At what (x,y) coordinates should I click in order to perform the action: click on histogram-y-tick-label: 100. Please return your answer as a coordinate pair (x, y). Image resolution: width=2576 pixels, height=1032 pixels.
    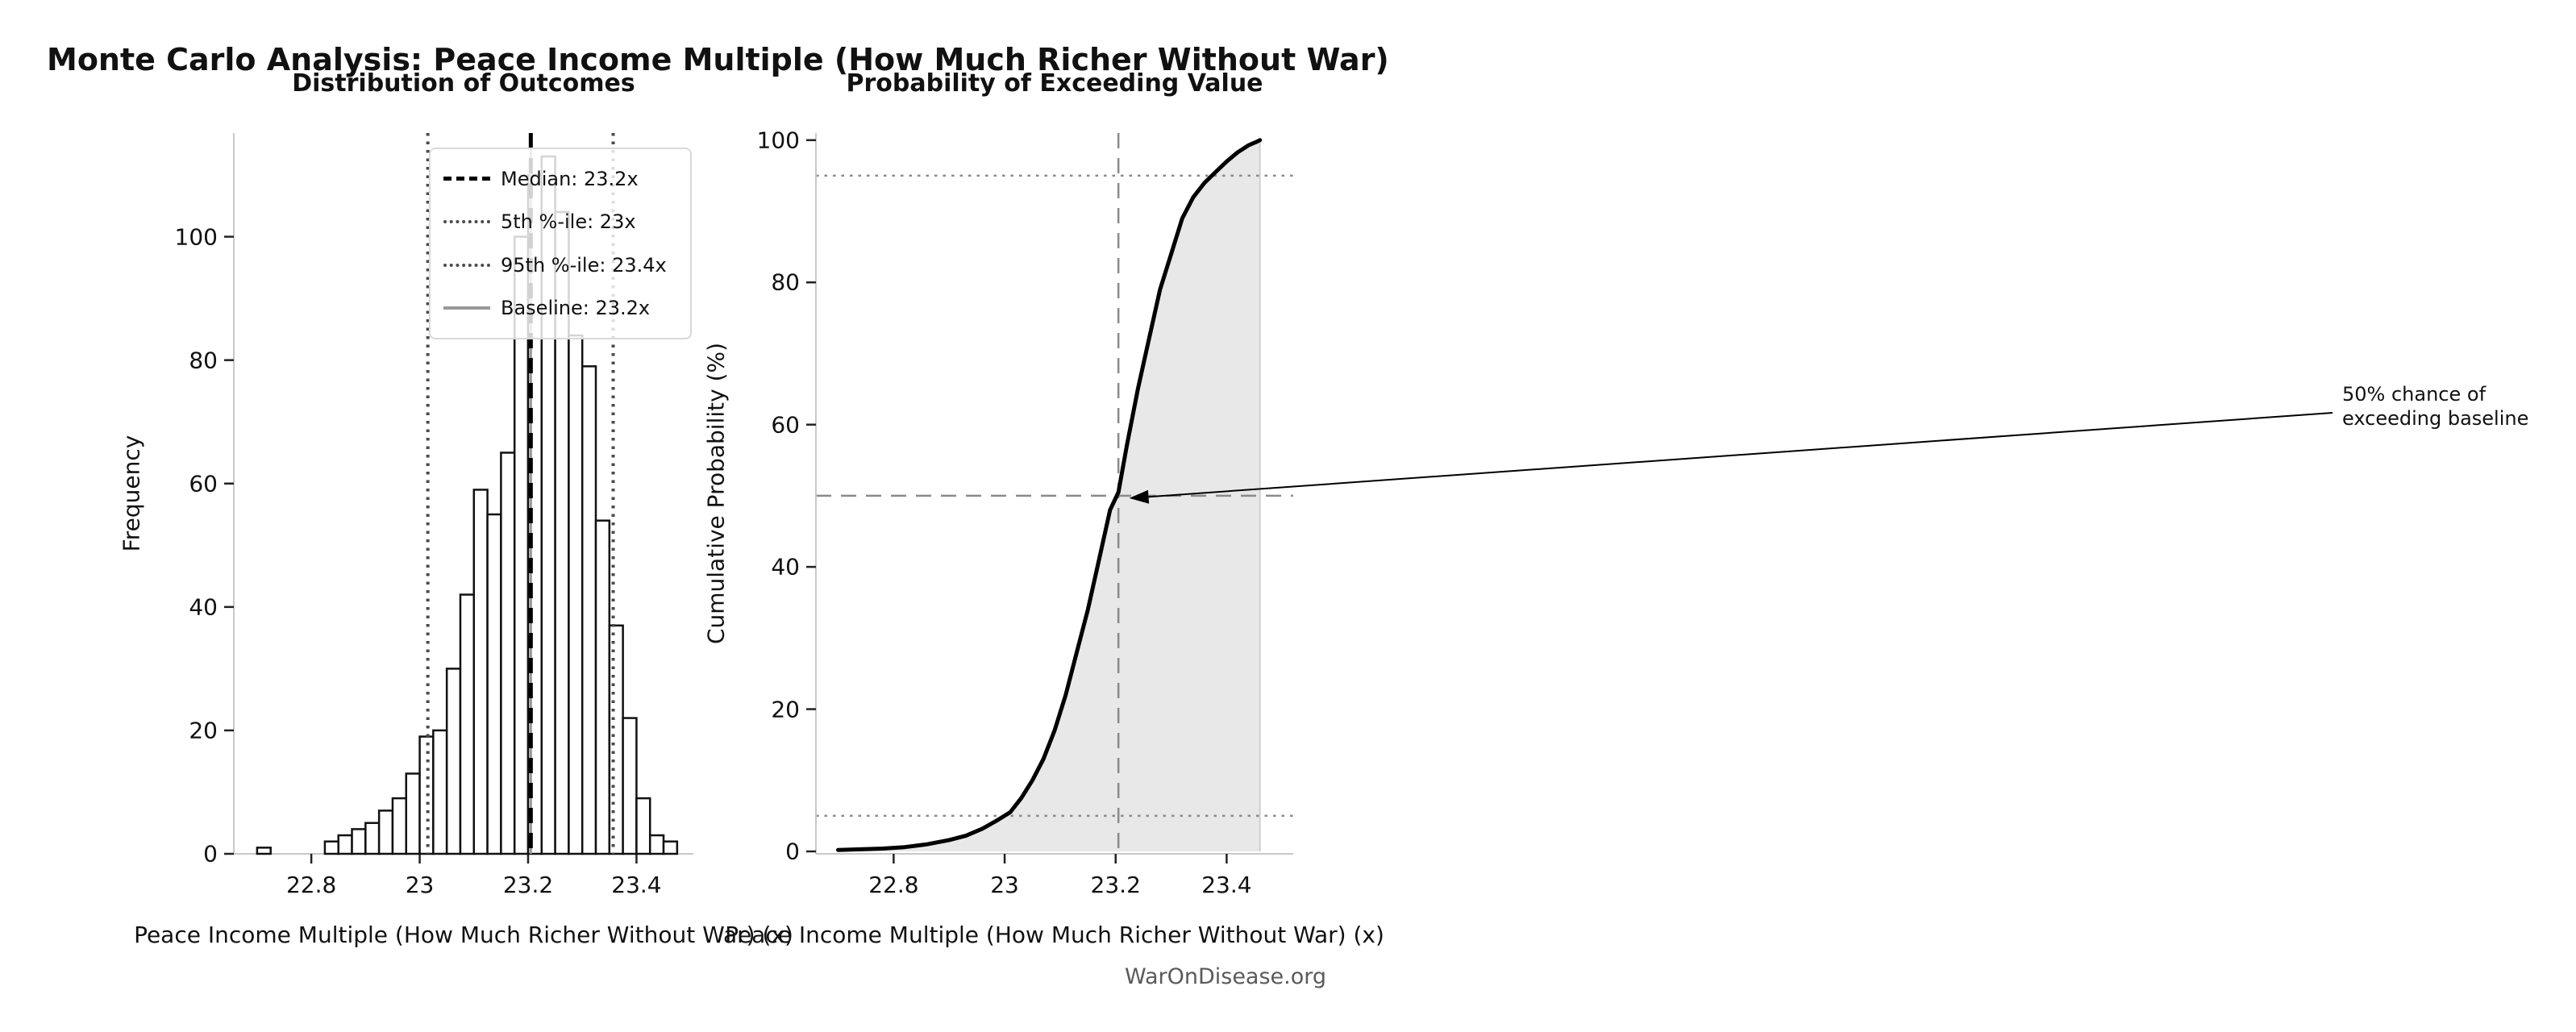
    Looking at the image, I should click on (196, 237).